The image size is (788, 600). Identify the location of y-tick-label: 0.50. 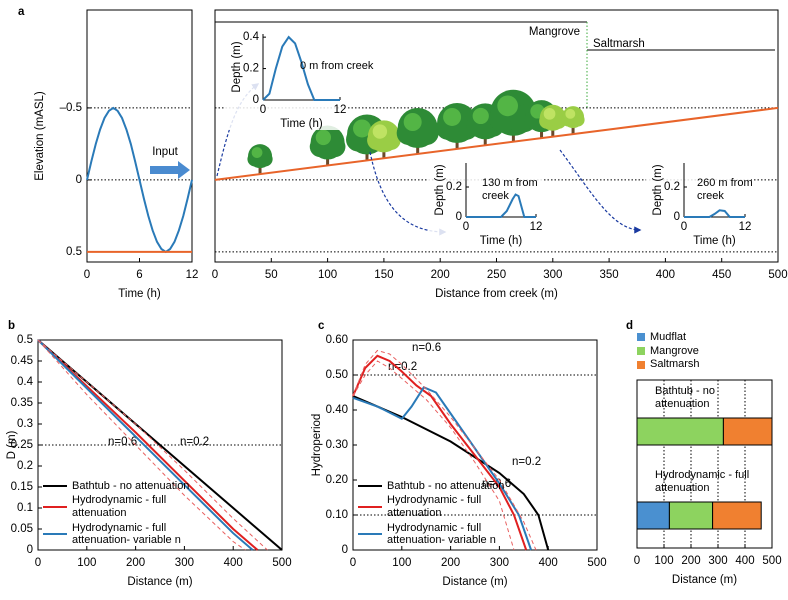
(337, 375).